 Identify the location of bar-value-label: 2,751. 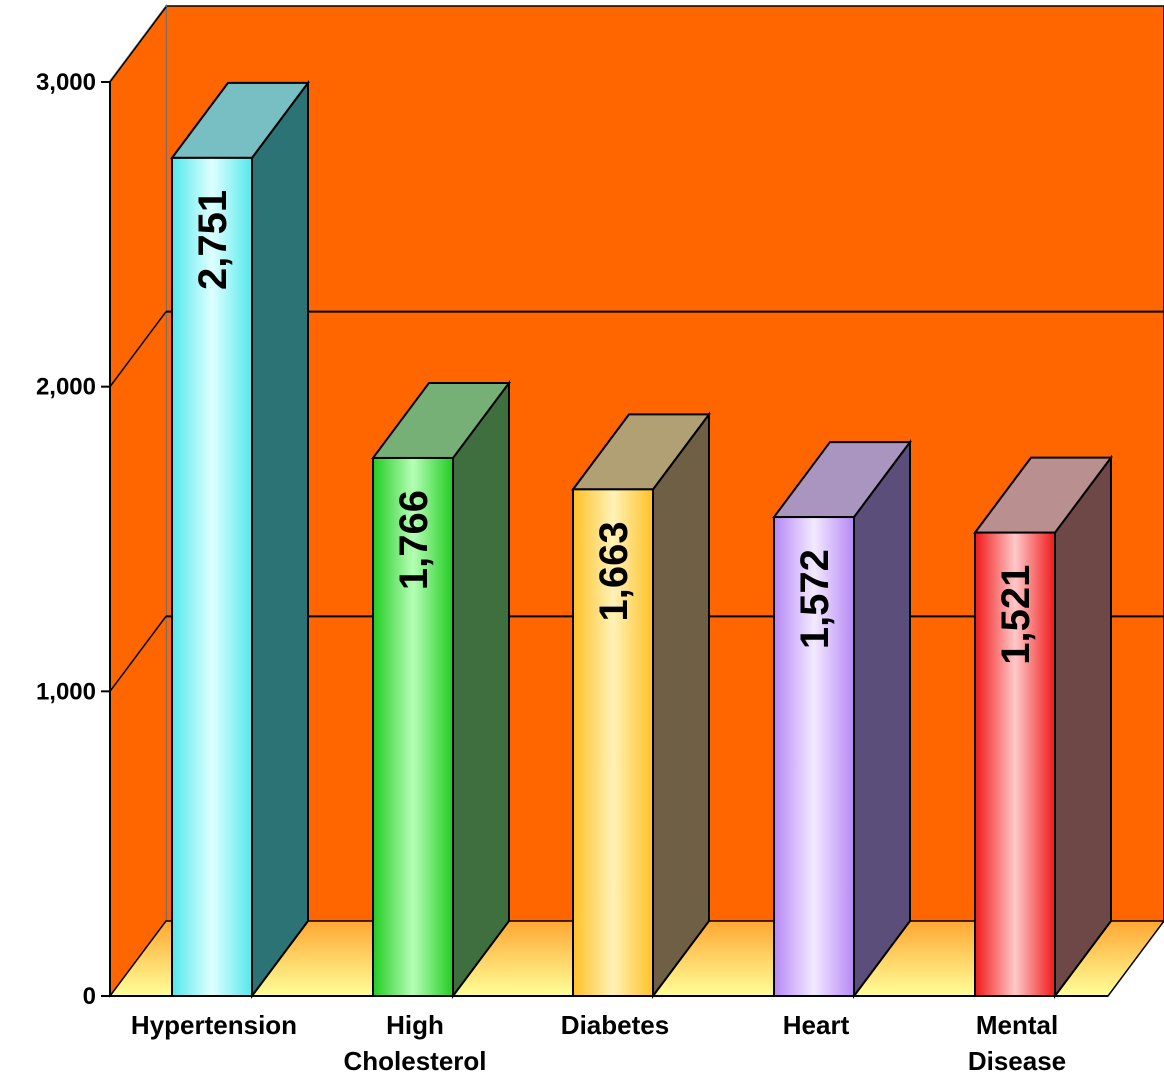
(213, 240).